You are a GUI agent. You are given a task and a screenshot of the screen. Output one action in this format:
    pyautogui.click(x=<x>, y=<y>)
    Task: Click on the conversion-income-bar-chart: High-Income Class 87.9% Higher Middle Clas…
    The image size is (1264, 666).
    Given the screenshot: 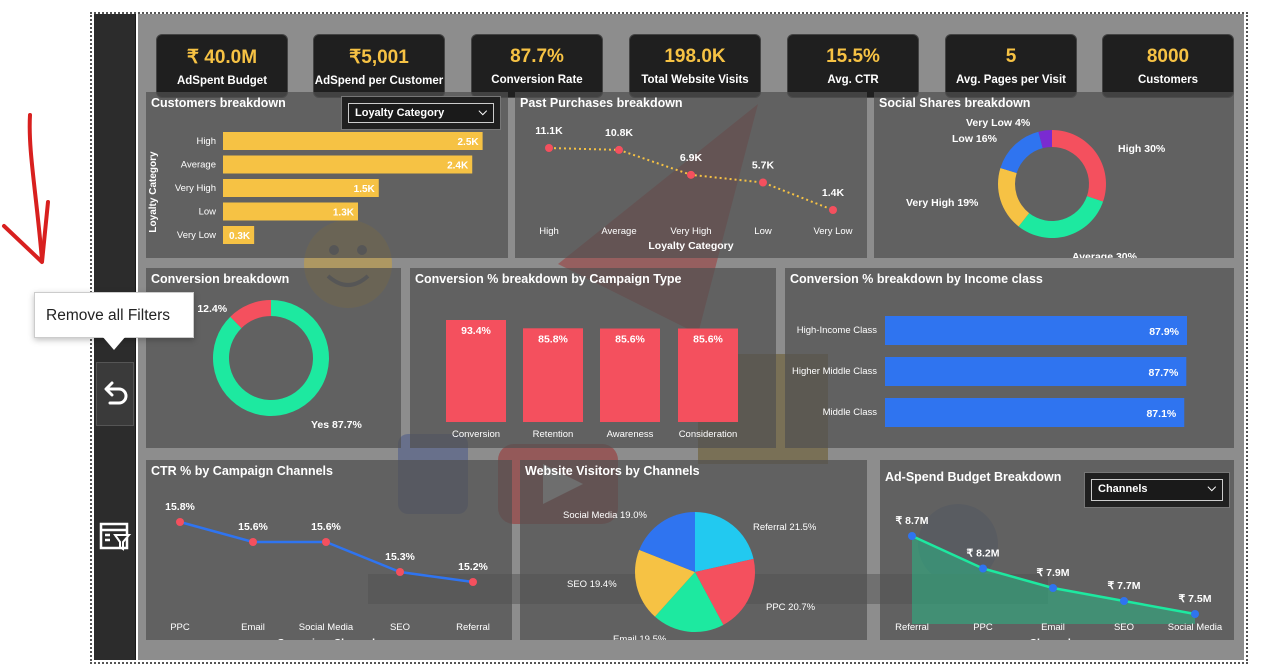 What is the action you would take?
    pyautogui.click(x=989, y=371)
    